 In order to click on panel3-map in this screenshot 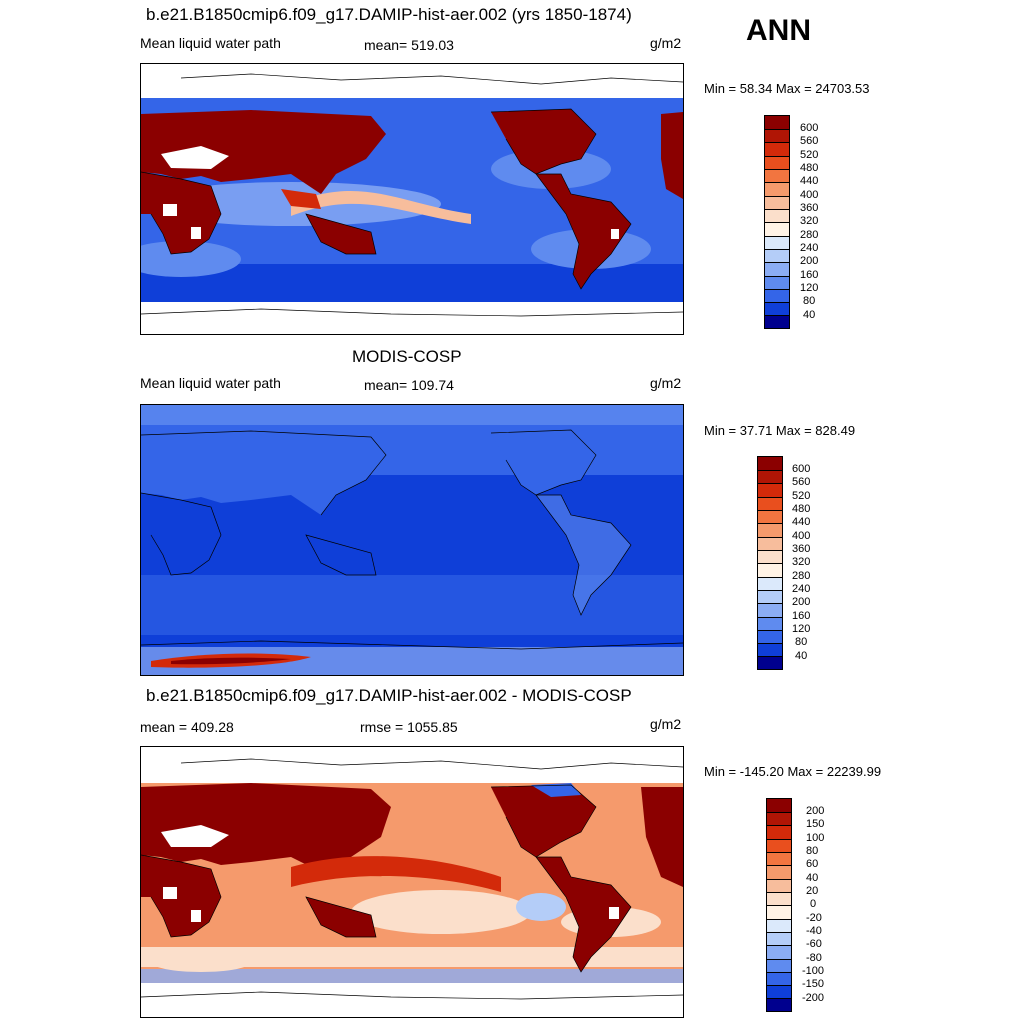, I will do `click(412, 882)`.